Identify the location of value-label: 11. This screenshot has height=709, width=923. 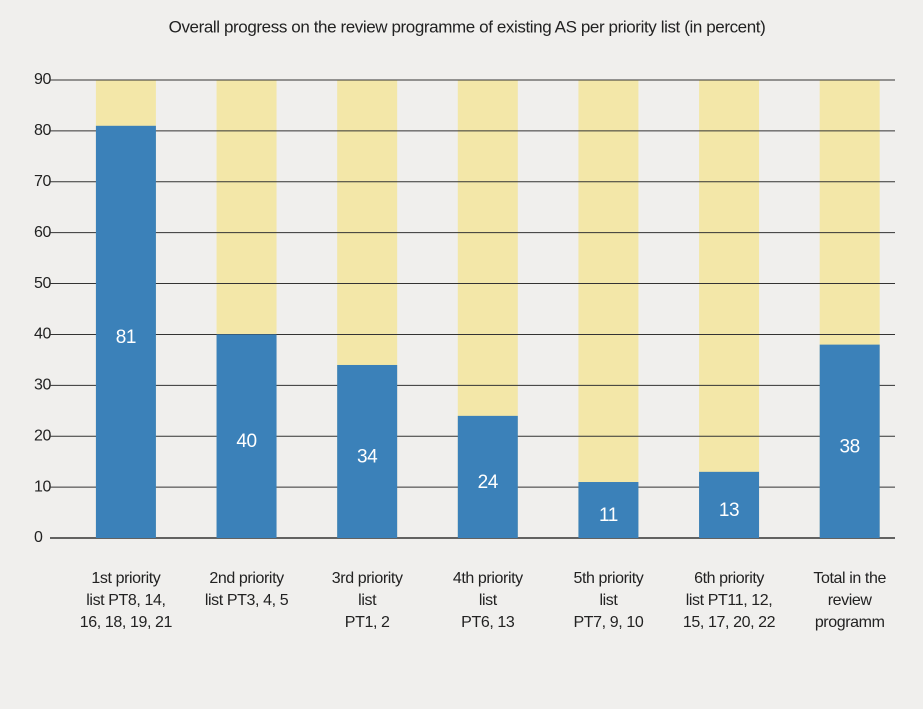
(608, 515).